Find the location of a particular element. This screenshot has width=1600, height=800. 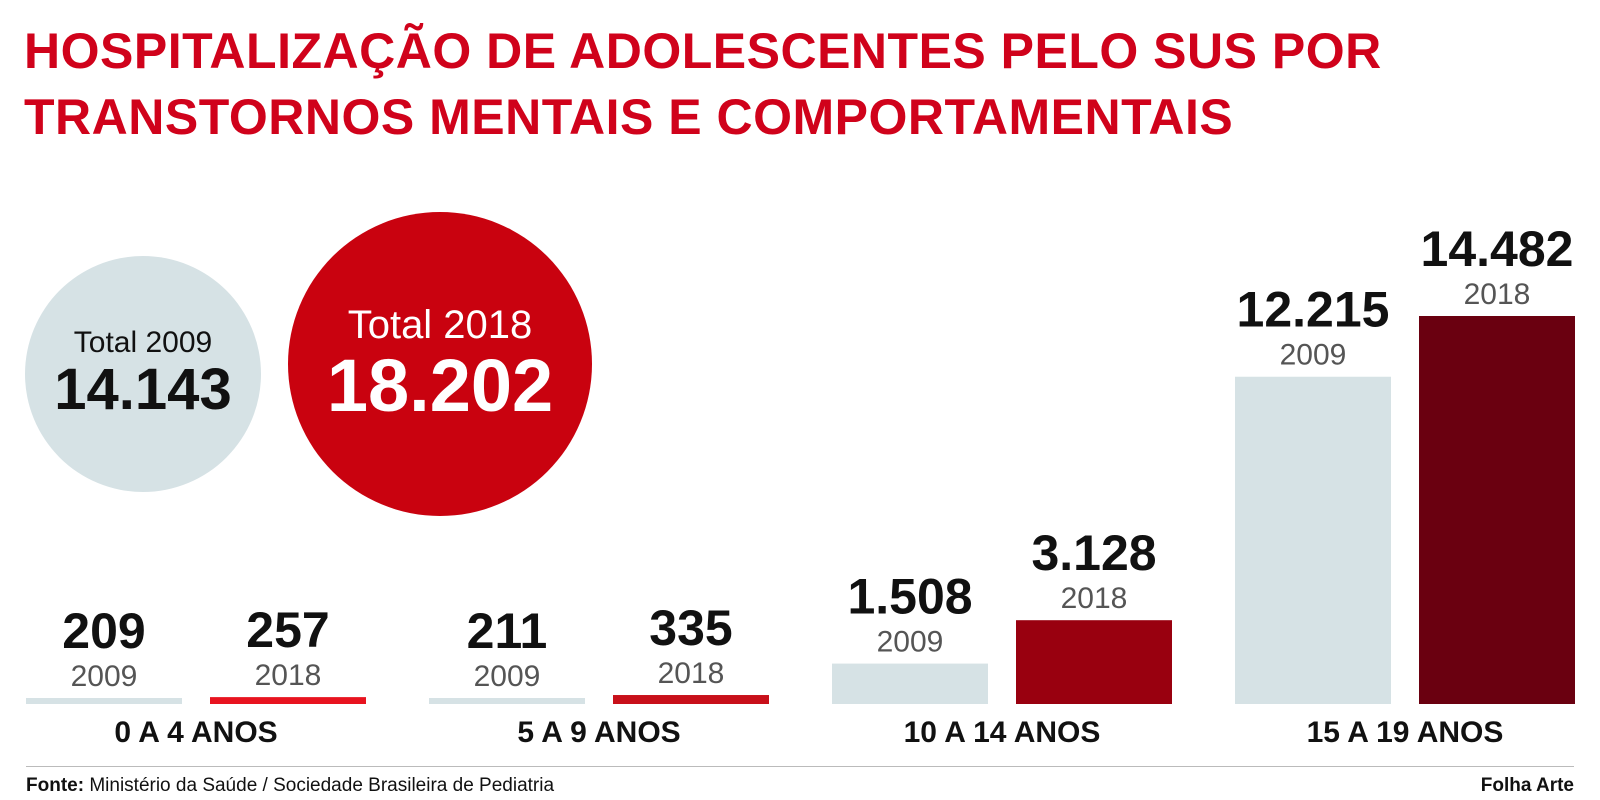

bar-value-label: 211 is located at coordinates (507, 631).